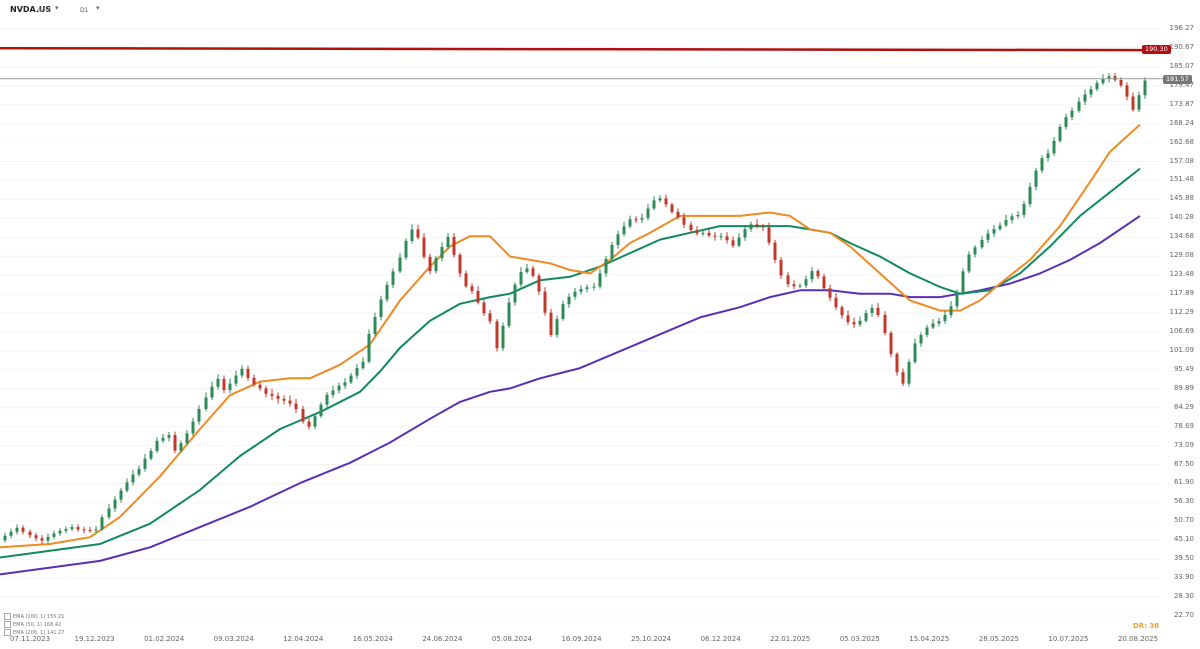  I want to click on y-tick-label: 33.90, so click(1183, 577).